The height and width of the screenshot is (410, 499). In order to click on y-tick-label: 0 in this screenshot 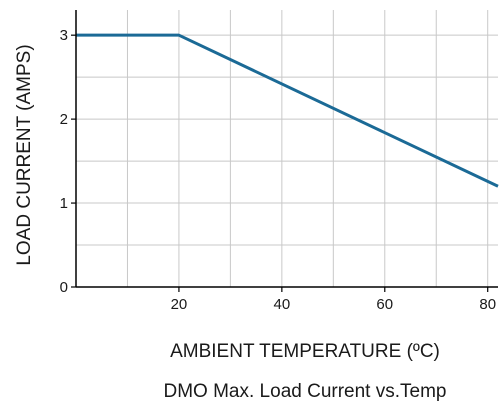, I will do `click(64, 287)`.